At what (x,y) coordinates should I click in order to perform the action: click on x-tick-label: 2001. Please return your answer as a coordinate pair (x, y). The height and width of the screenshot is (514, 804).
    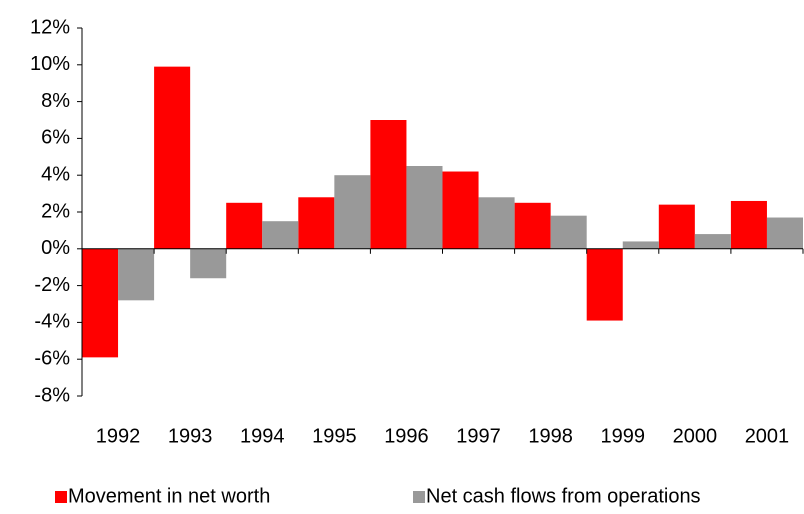
    Looking at the image, I should click on (767, 436).